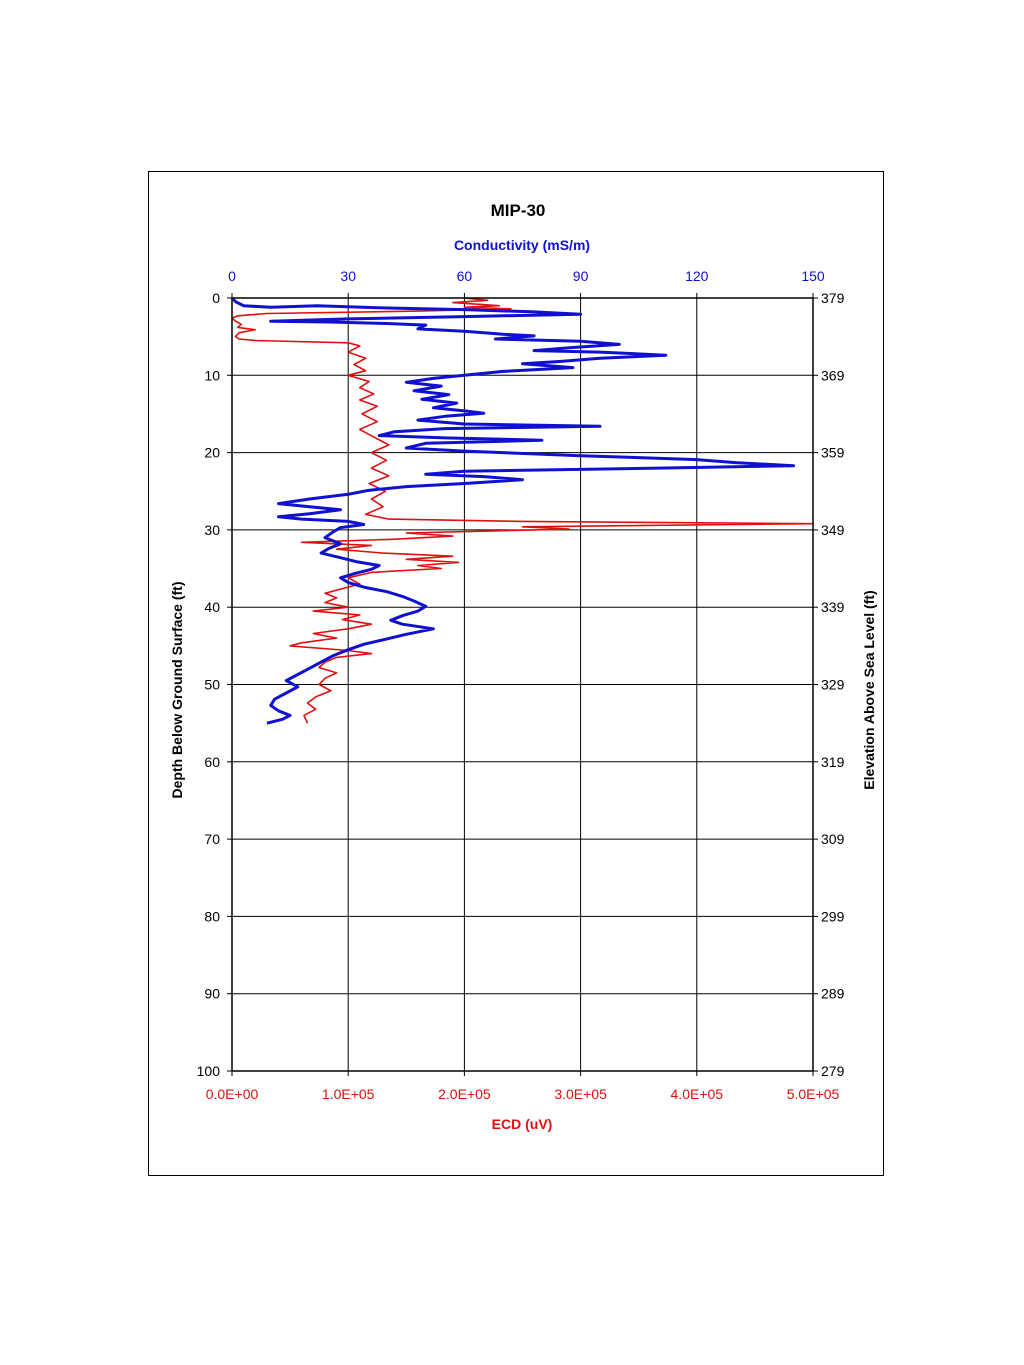 The image size is (1024, 1365). Describe the element at coordinates (522, 245) in the screenshot. I see `top-axis-title: Conductivity (mS/m)` at that location.